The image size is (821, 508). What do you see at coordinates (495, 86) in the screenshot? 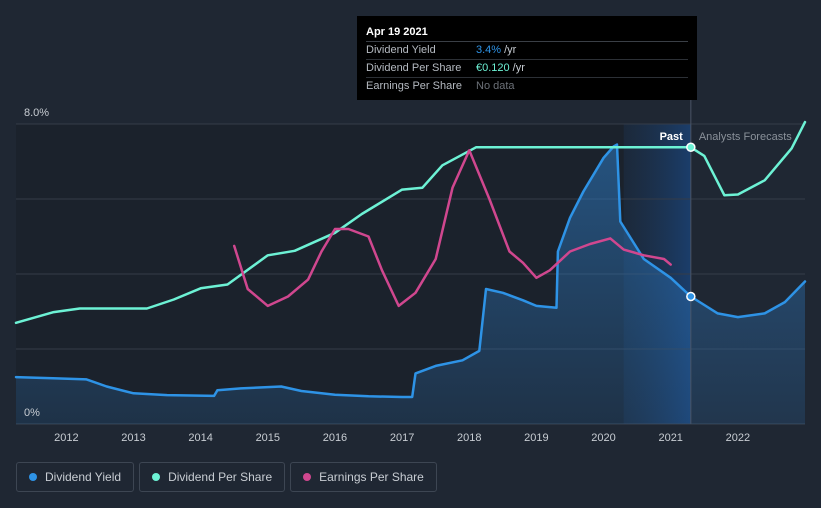
I see `tooltip-value: No data` at bounding box center [495, 86].